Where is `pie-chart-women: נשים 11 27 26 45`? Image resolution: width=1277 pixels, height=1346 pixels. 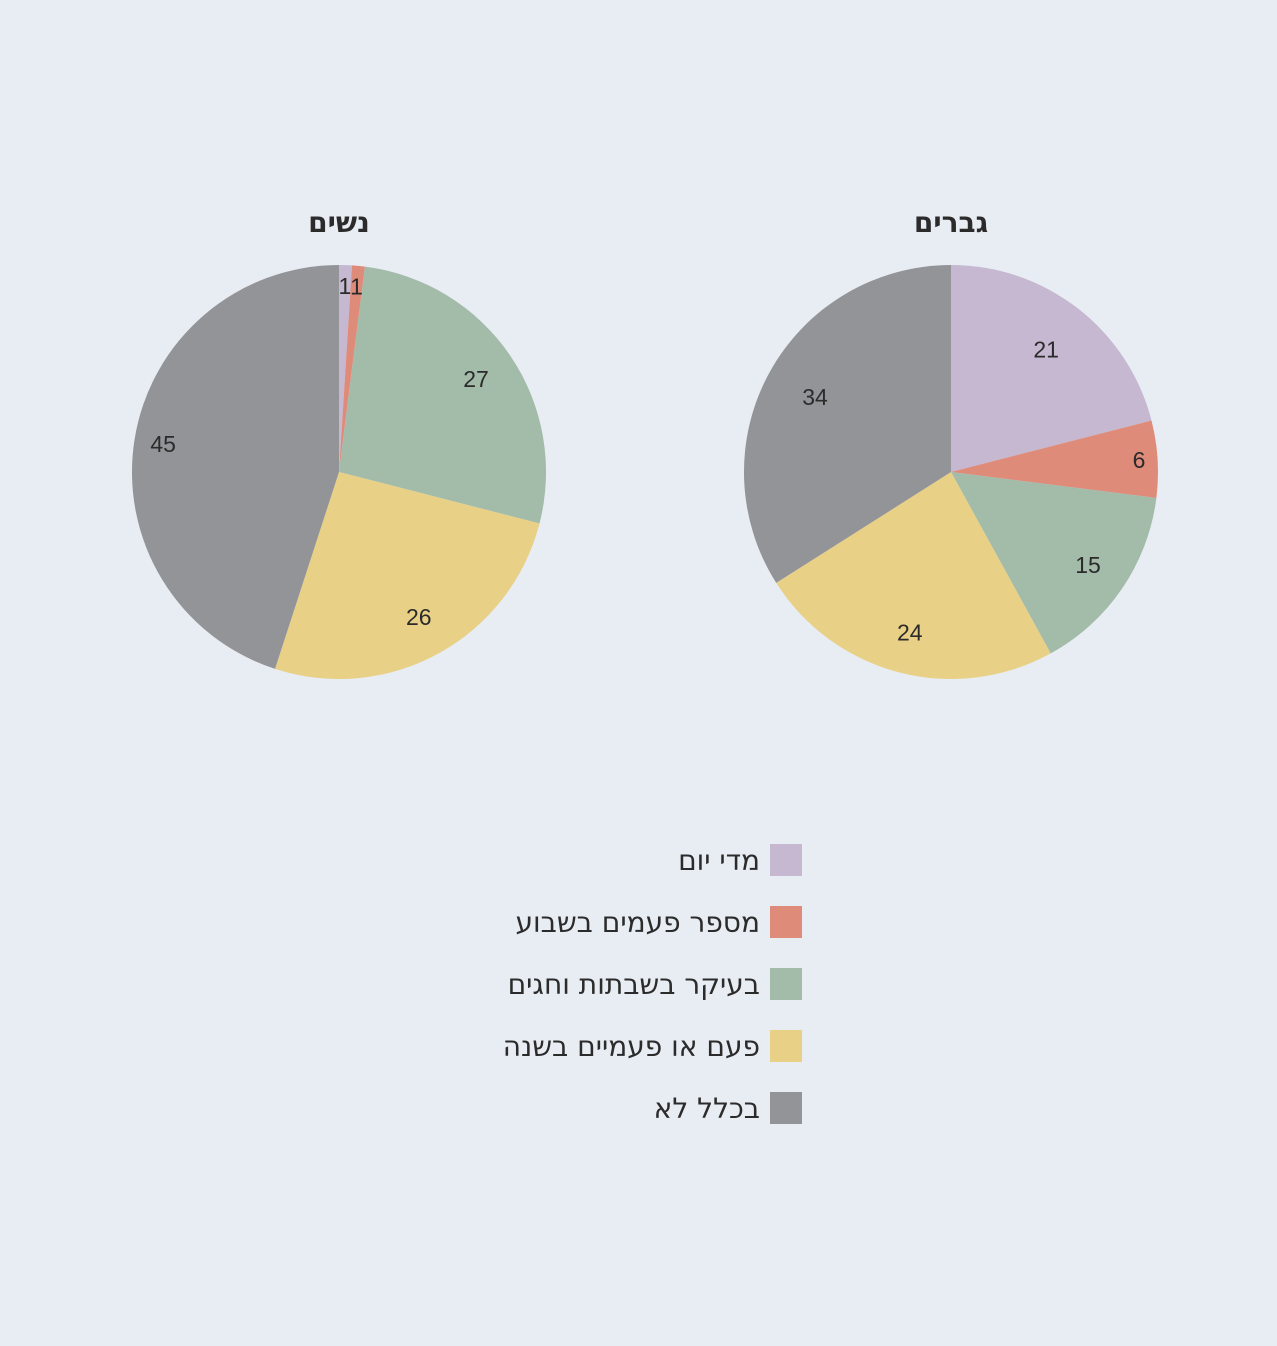
pie-chart-women: נשים 11 27 26 45 is located at coordinates (339, 443).